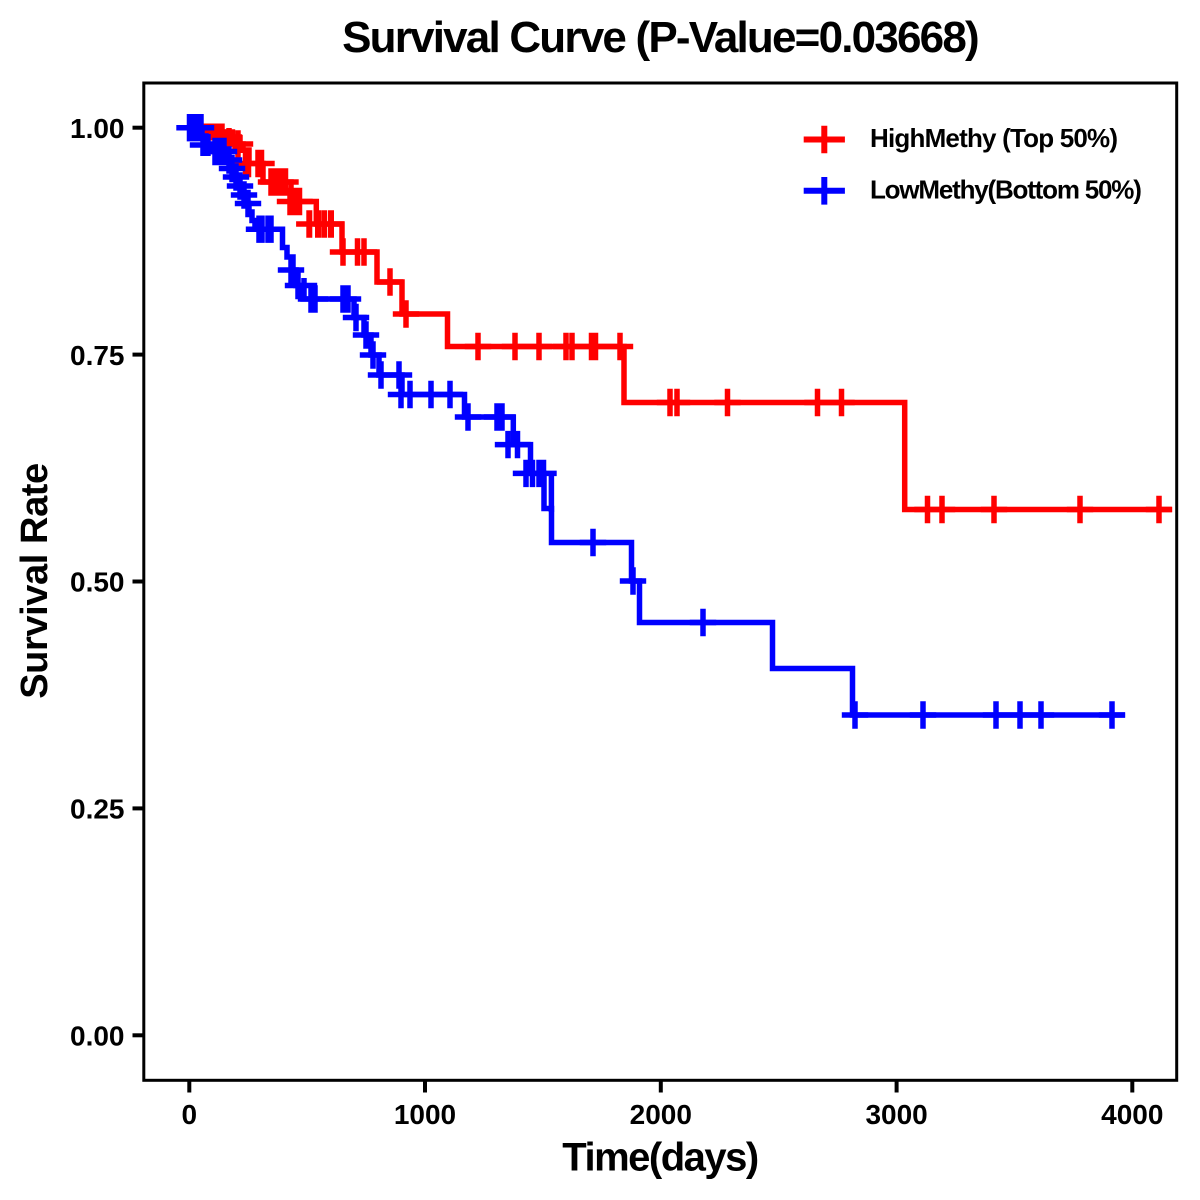  I want to click on svg-text: 2000, so click(661, 1114).